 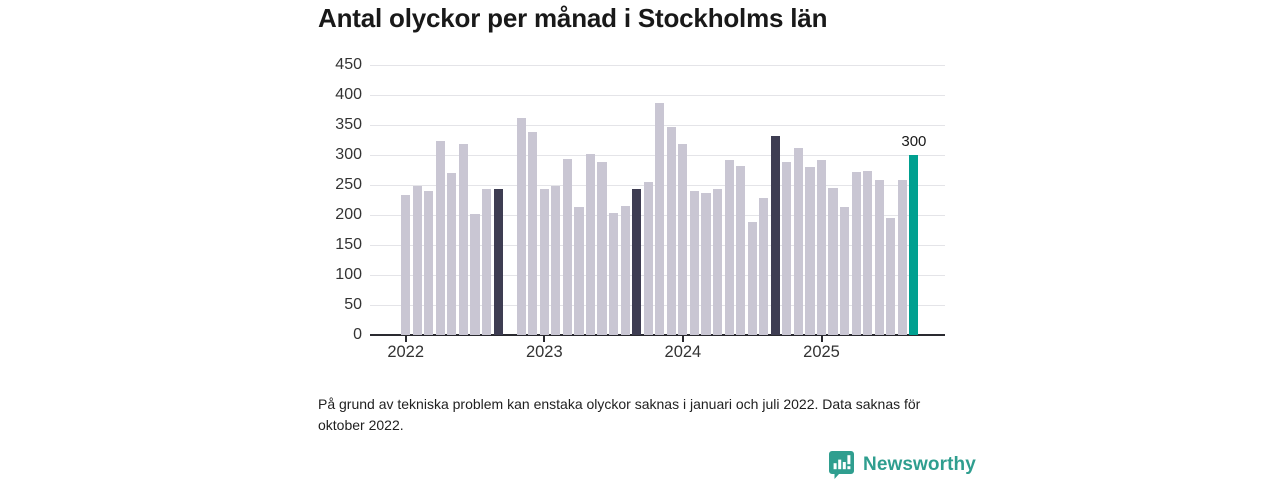 What do you see at coordinates (348, 184) in the screenshot?
I see `y-tick-label-250: 250` at bounding box center [348, 184].